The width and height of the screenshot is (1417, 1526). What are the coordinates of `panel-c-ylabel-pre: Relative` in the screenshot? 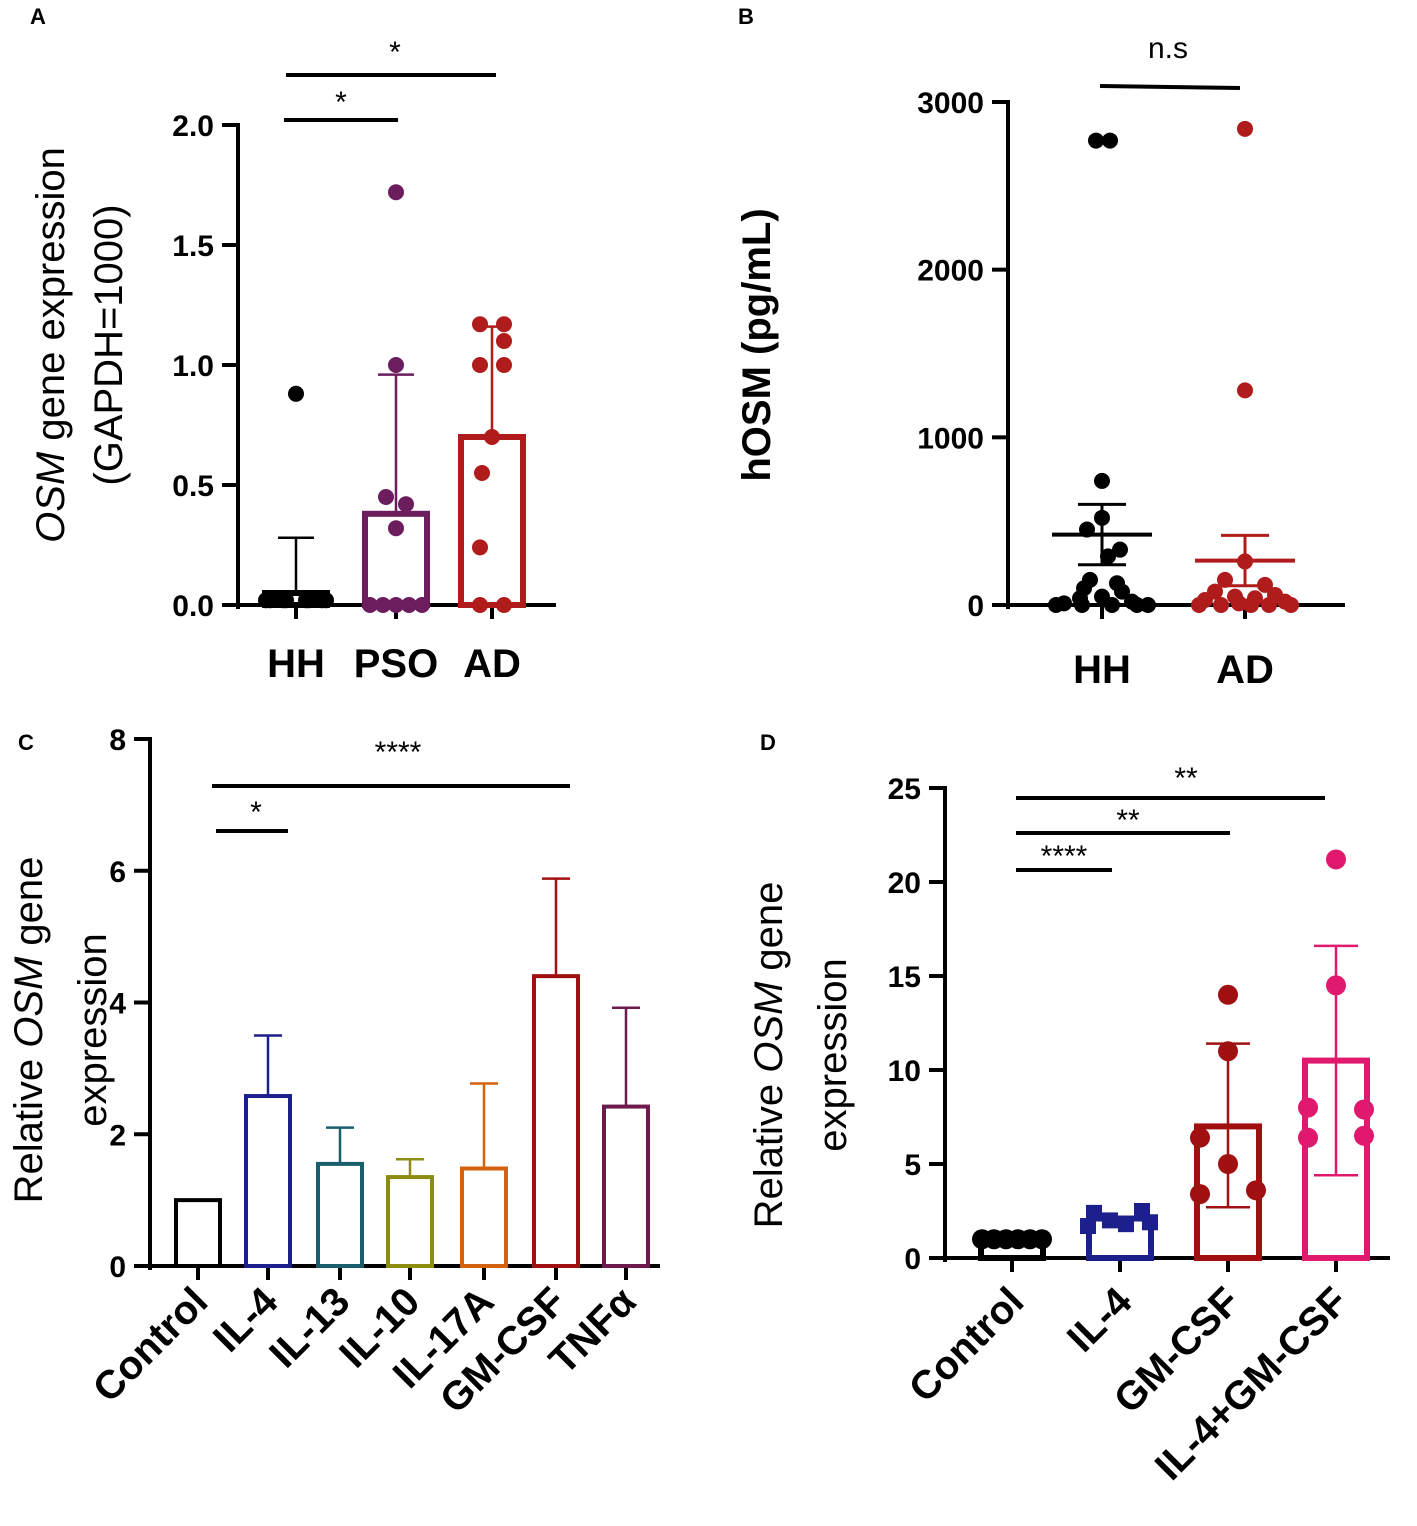 It's located at (29, 1126).